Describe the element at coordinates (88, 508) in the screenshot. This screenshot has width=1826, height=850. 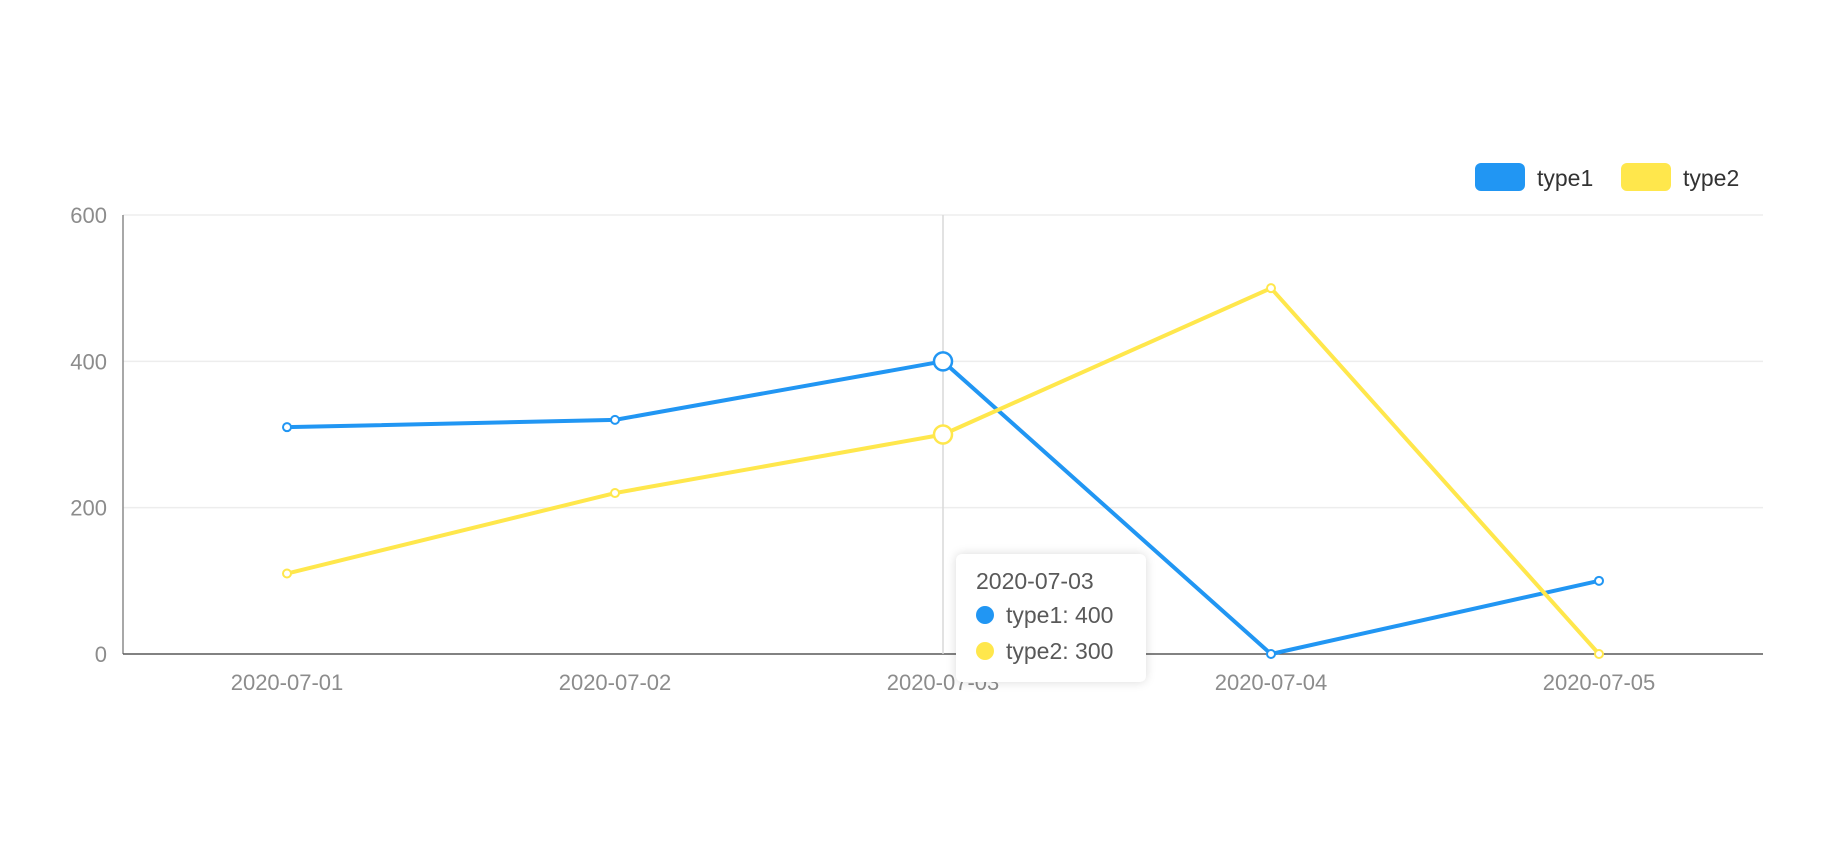
I see `y-tick-label: 200` at that location.